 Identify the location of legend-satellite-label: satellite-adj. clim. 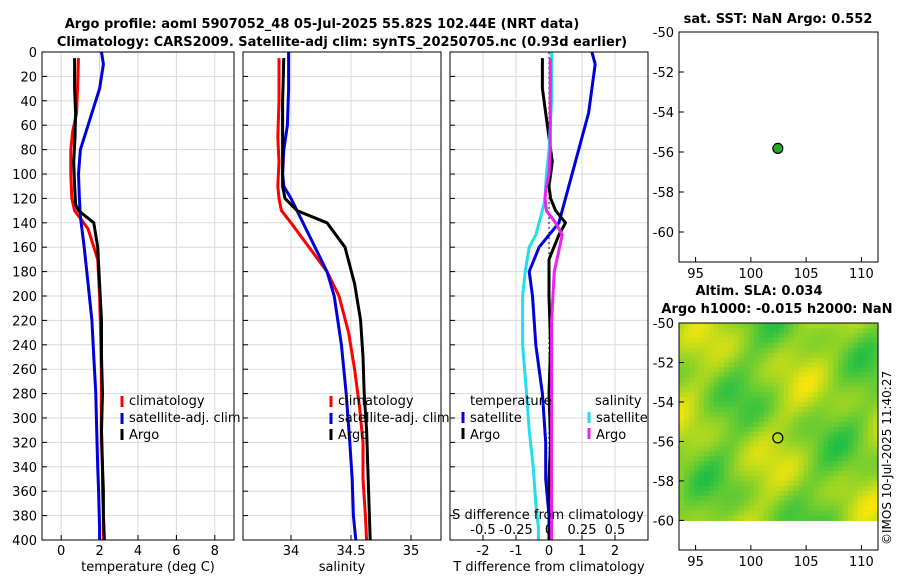
(394, 418).